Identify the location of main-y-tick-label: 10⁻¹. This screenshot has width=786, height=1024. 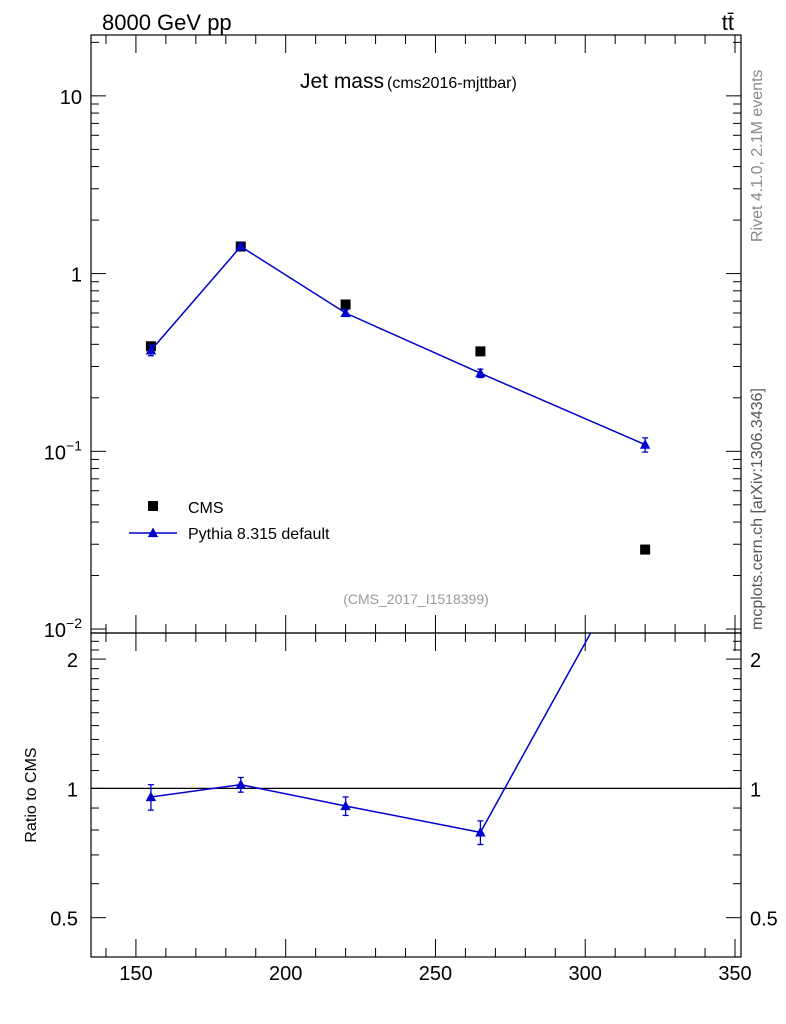
(63, 450).